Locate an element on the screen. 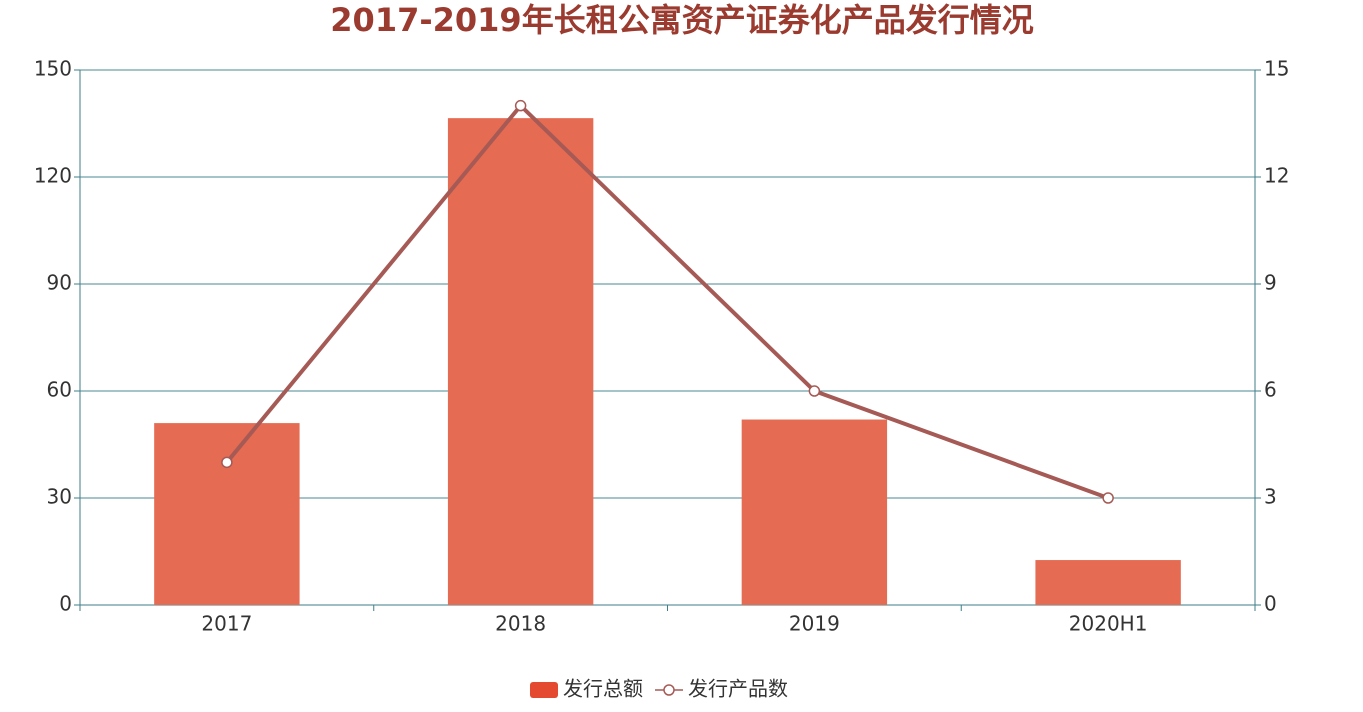  y-tick-label: 60 is located at coordinates (59, 390).